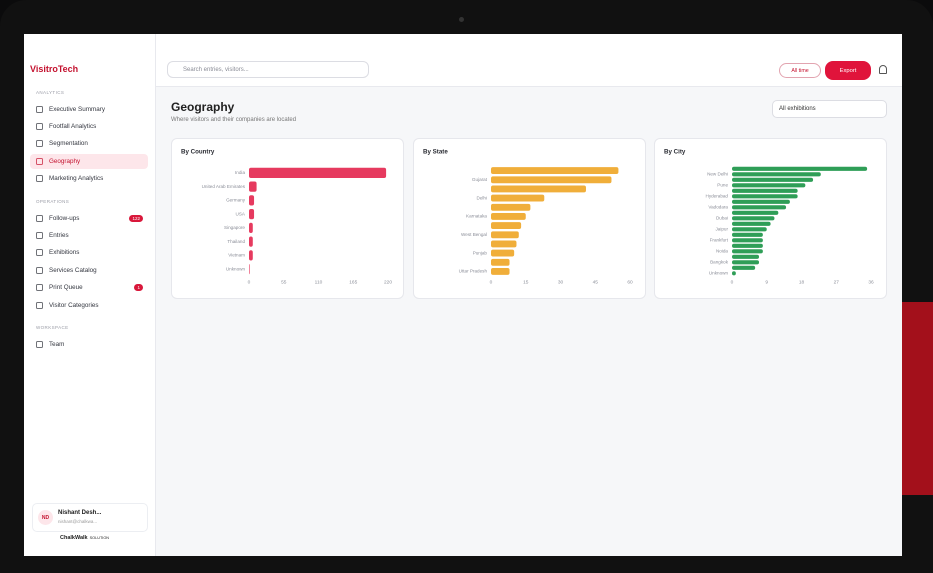 This screenshot has height=573, width=933. Describe the element at coordinates (89, 235) in the screenshot. I see `nav-item: Entries` at that location.